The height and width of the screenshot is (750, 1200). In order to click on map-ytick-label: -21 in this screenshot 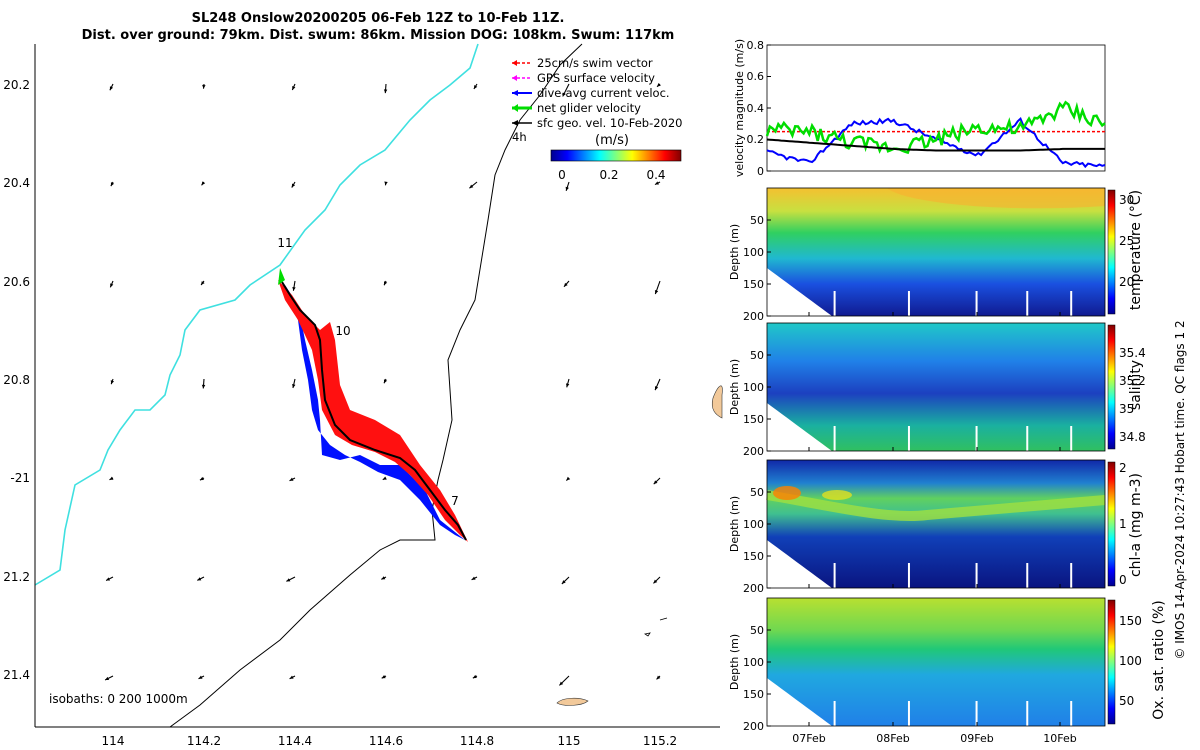, I will do `click(20, 478)`.